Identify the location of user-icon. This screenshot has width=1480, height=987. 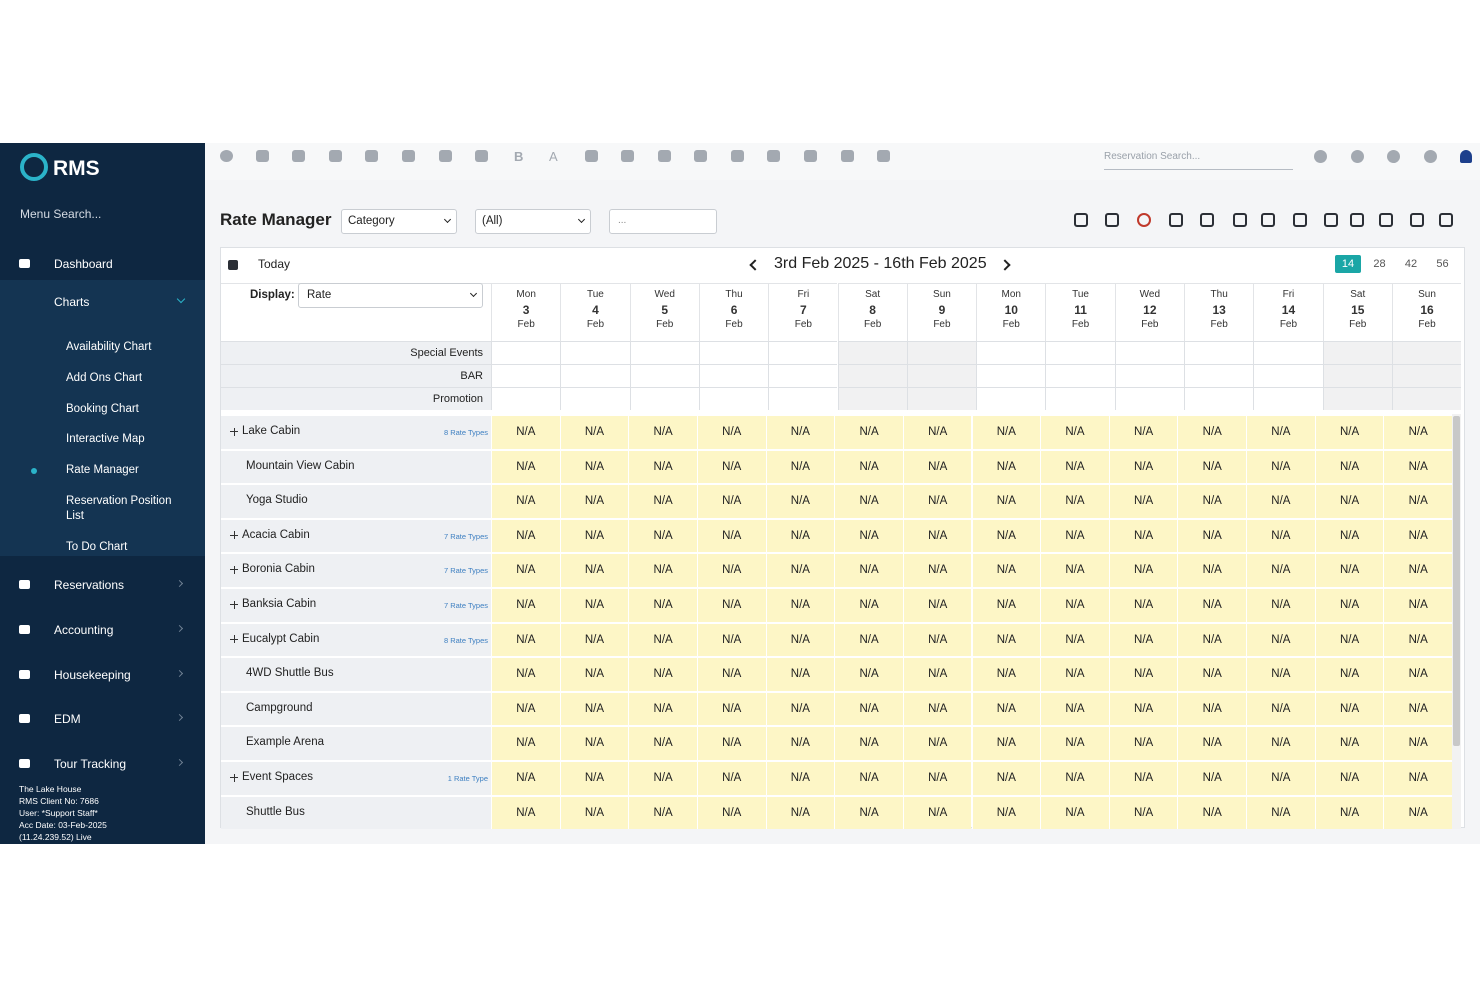
(1466, 156).